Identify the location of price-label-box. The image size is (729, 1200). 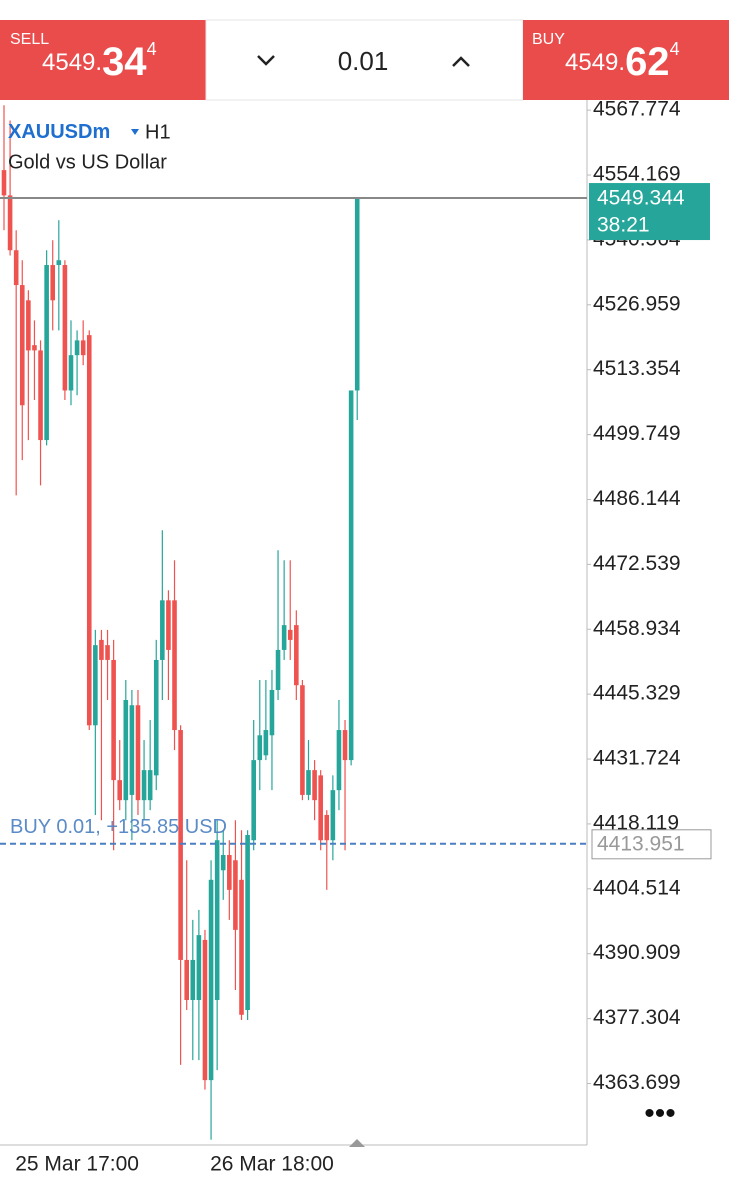
(649, 212).